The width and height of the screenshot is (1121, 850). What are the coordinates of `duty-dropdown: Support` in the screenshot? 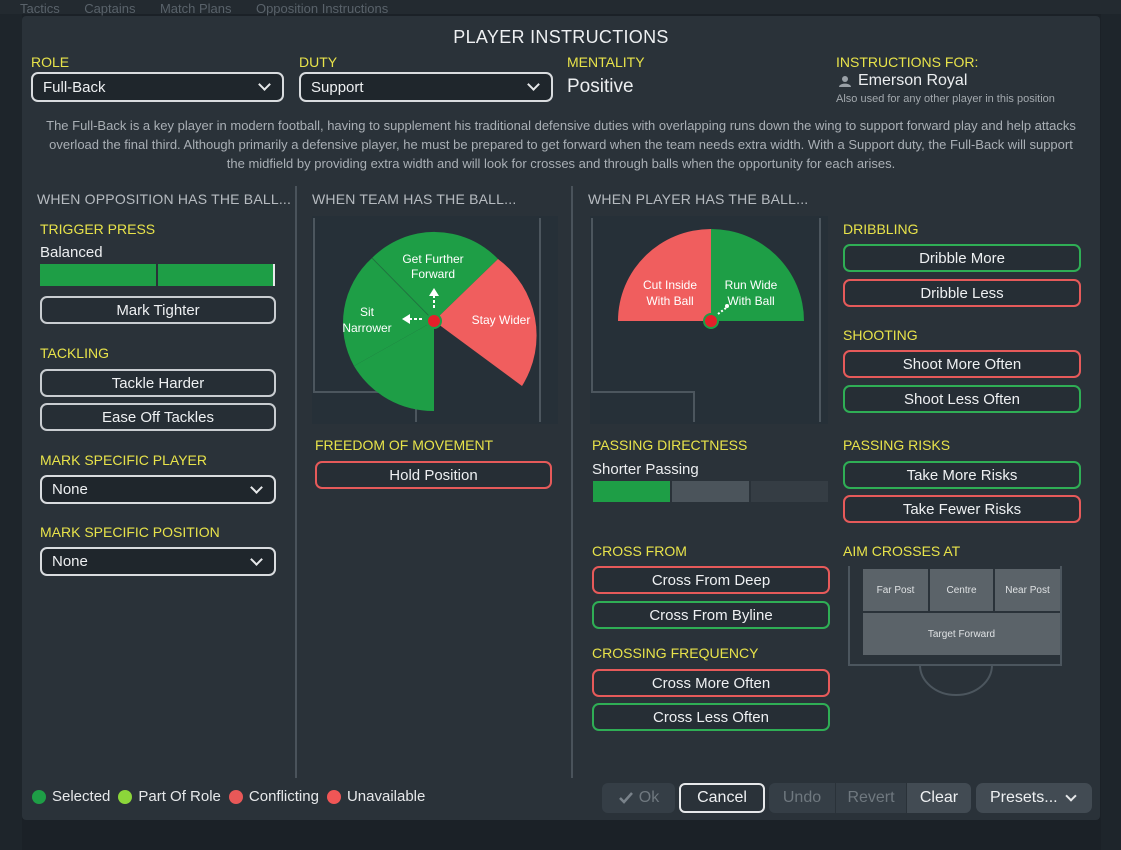 It's located at (426, 87).